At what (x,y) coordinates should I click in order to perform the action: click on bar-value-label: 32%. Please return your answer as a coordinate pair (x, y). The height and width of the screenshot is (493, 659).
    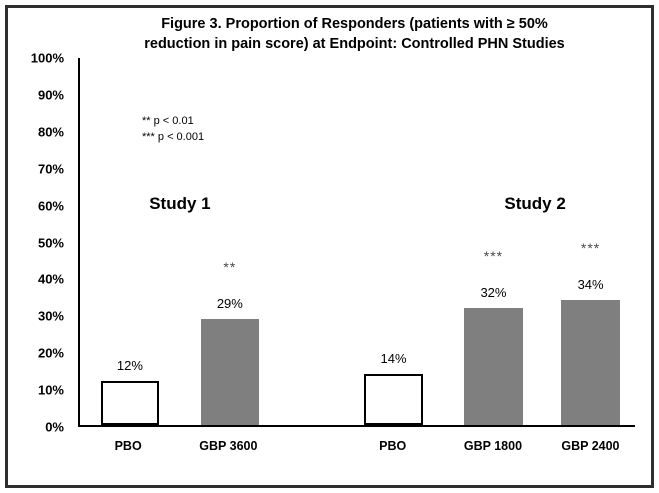
    Looking at the image, I should click on (493, 292).